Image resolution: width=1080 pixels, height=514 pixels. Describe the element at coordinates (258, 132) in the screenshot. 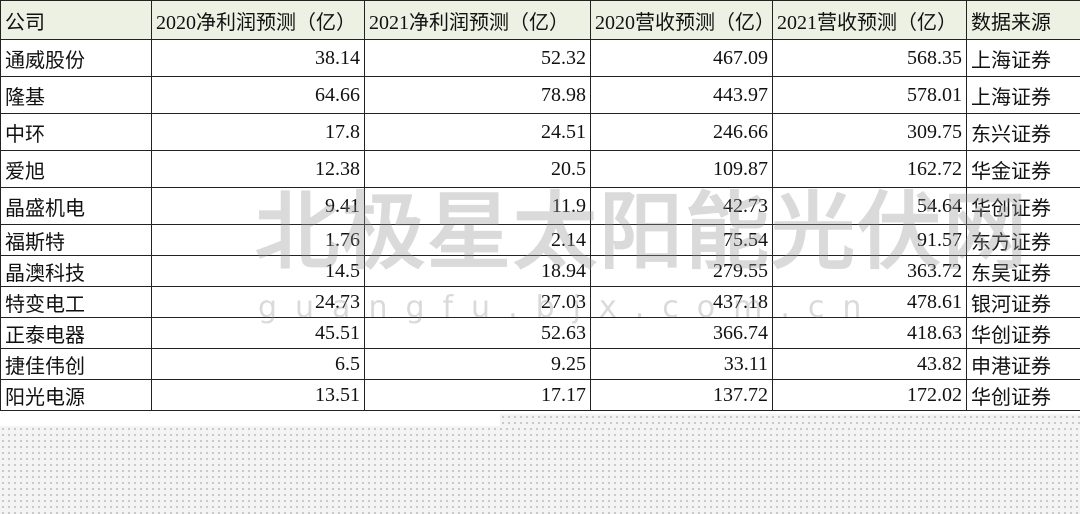

I see `value-cell: 17.8` at that location.